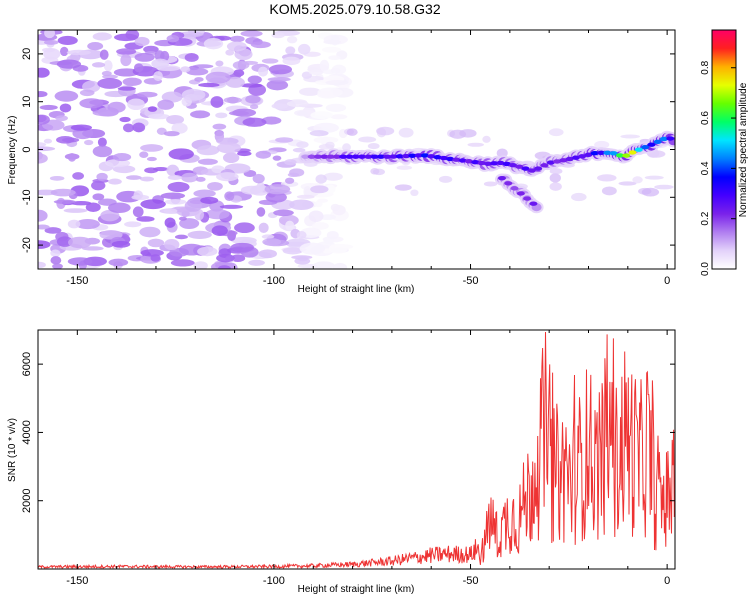  Describe the element at coordinates (354, 9) in the screenshot. I see `figure-title: KOM5.2025.079.10.58.G32` at that location.